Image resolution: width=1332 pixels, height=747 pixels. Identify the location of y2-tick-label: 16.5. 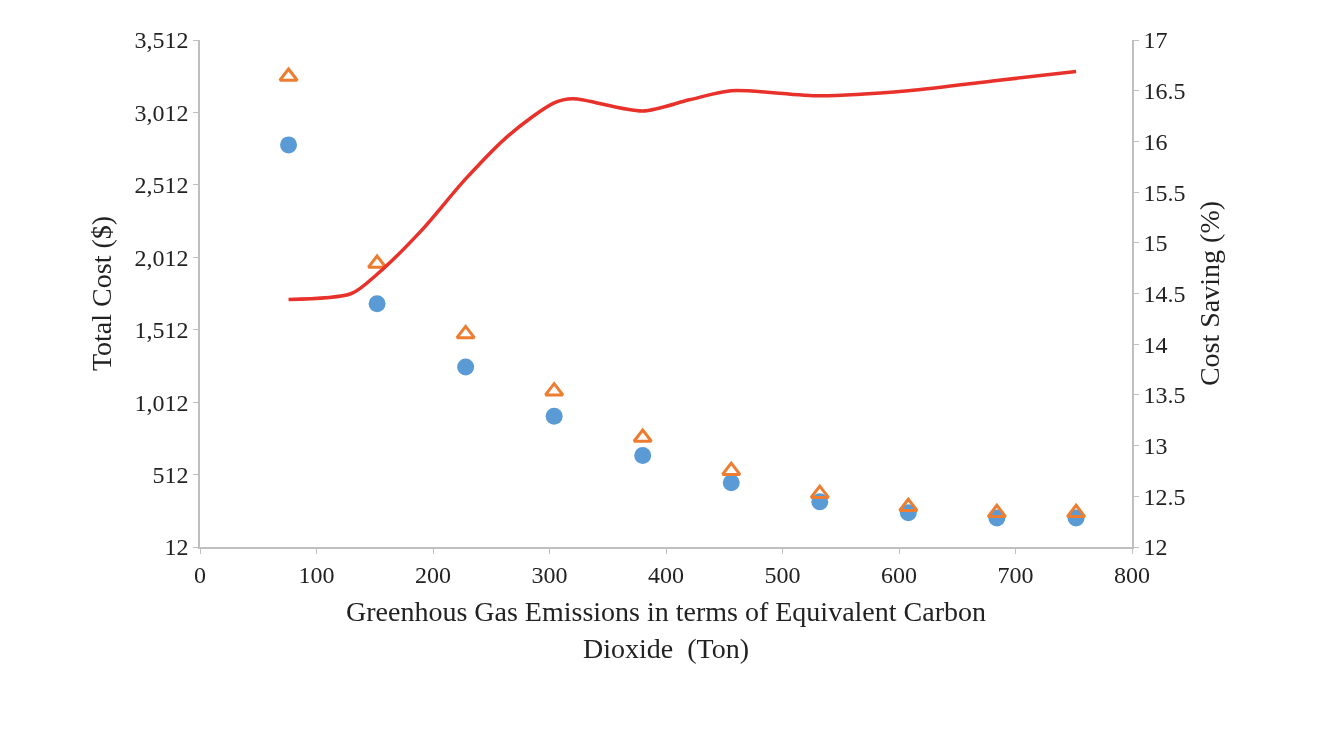
(1164, 91).